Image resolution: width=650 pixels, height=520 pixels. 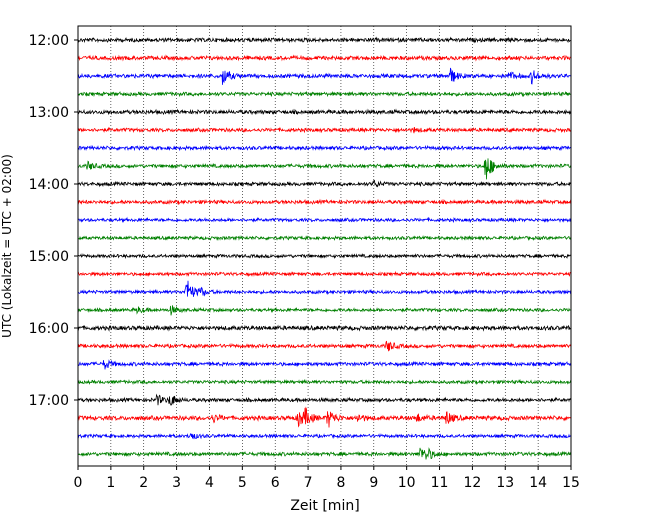 What do you see at coordinates (78, 483) in the screenshot?
I see `x-tick-label: 0` at bounding box center [78, 483].